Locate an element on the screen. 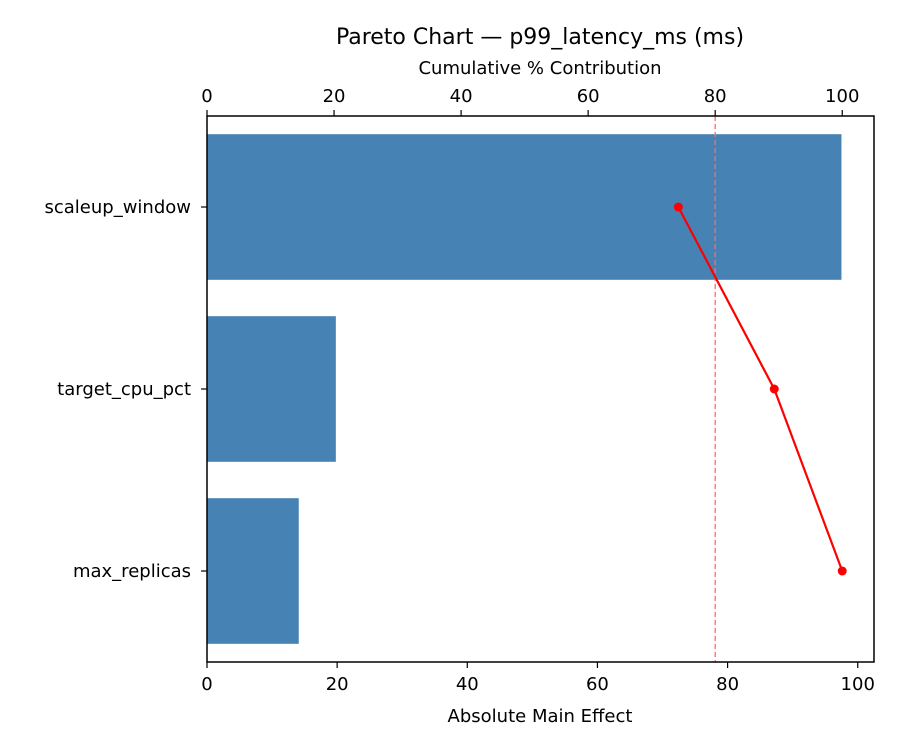  bottom-axis-label: Absolute Main Effect is located at coordinates (540, 716).